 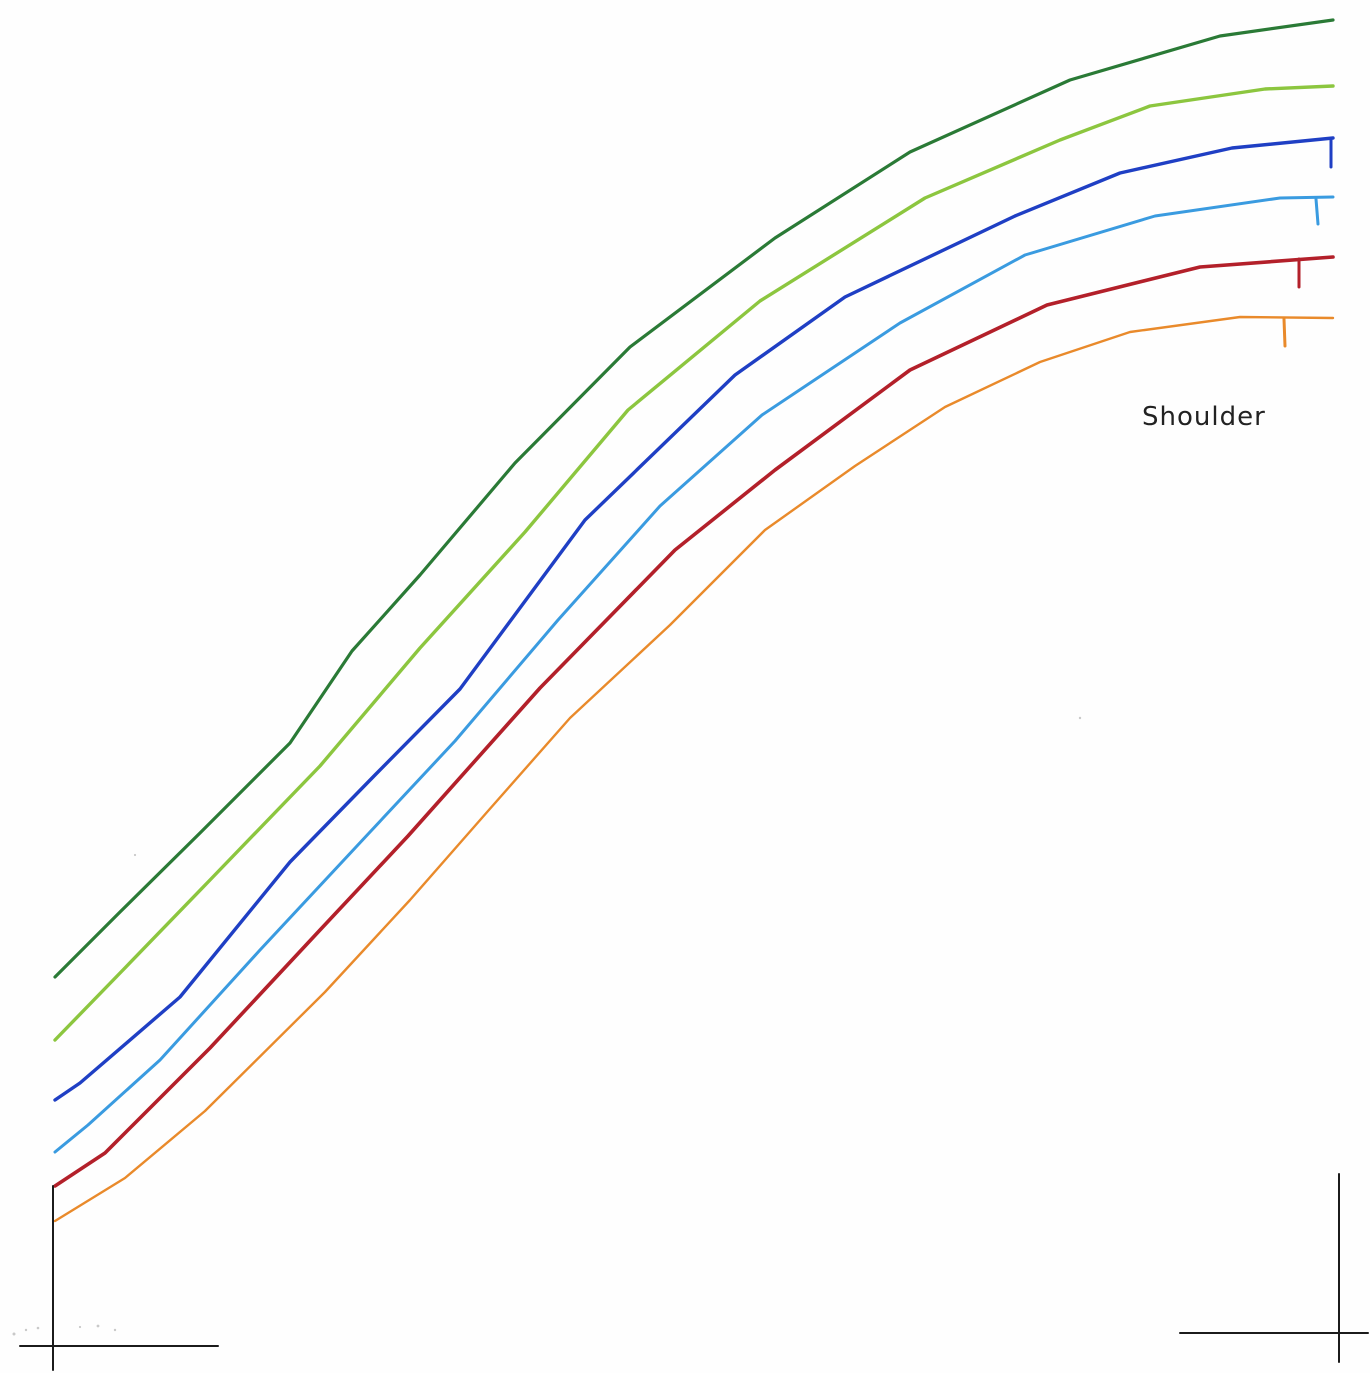 What do you see at coordinates (1284, 332) in the screenshot?
I see `tick-orange` at bounding box center [1284, 332].